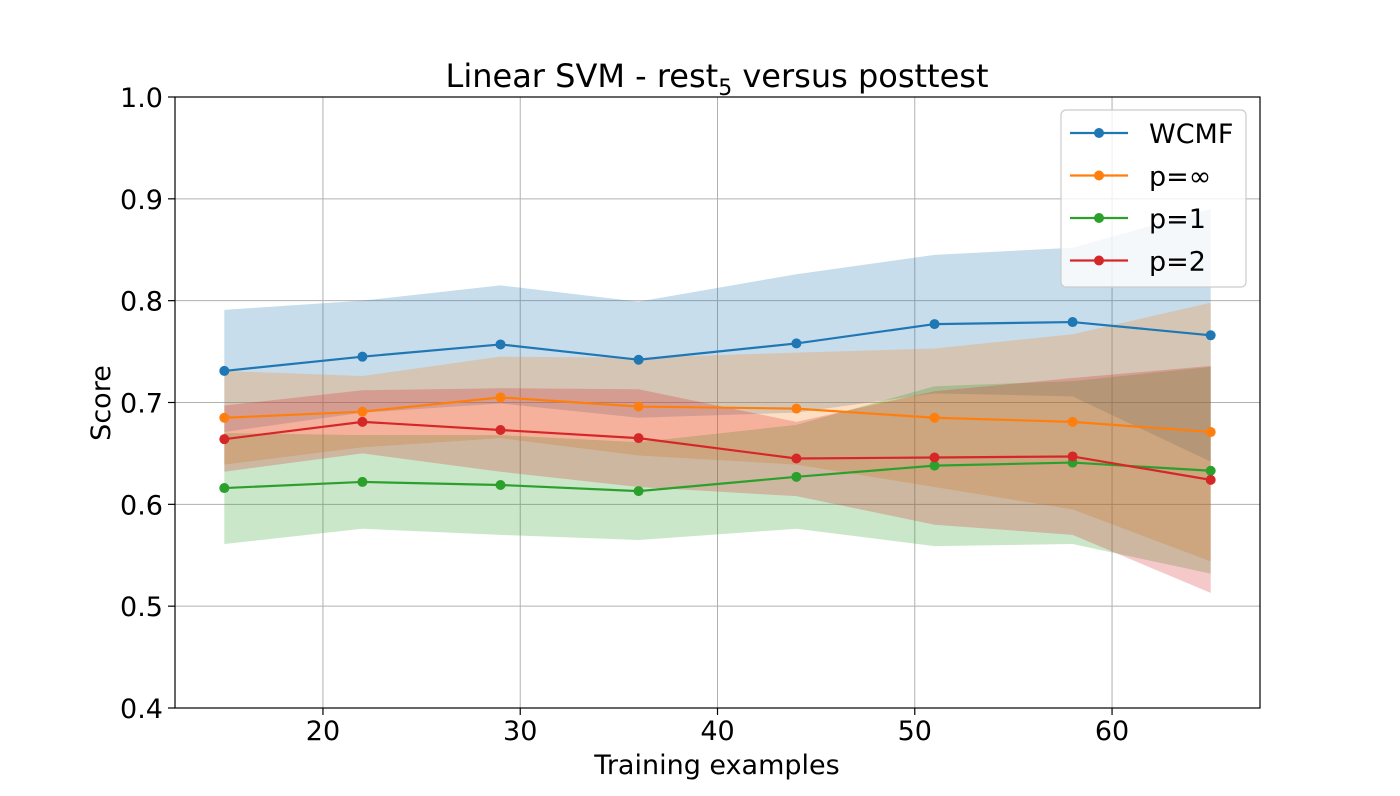 This screenshot has width=1400, height=796. Describe the element at coordinates (141, 607) in the screenshot. I see `y-tick-label: 0.5` at that location.